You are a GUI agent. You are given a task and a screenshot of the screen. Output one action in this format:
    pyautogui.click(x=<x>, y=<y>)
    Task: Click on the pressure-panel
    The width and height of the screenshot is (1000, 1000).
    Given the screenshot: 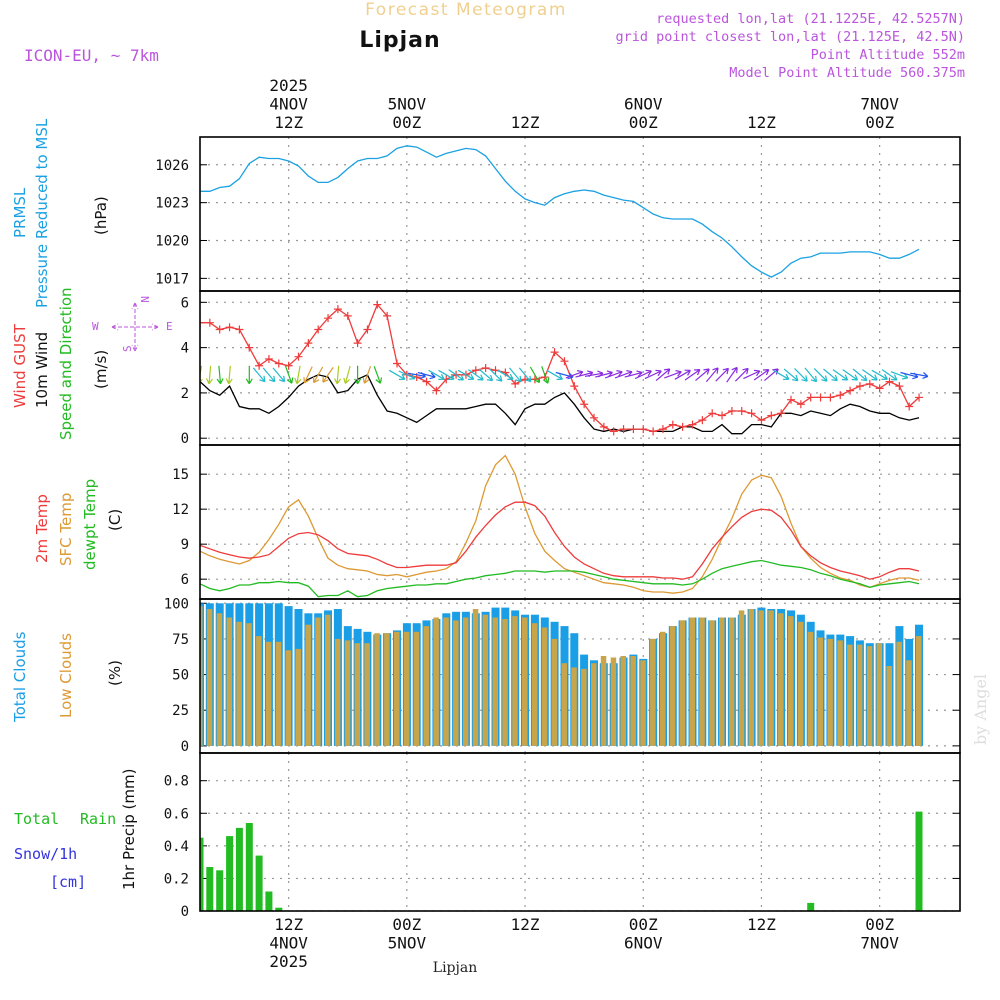 What is the action you would take?
    pyautogui.click(x=560, y=211)
    